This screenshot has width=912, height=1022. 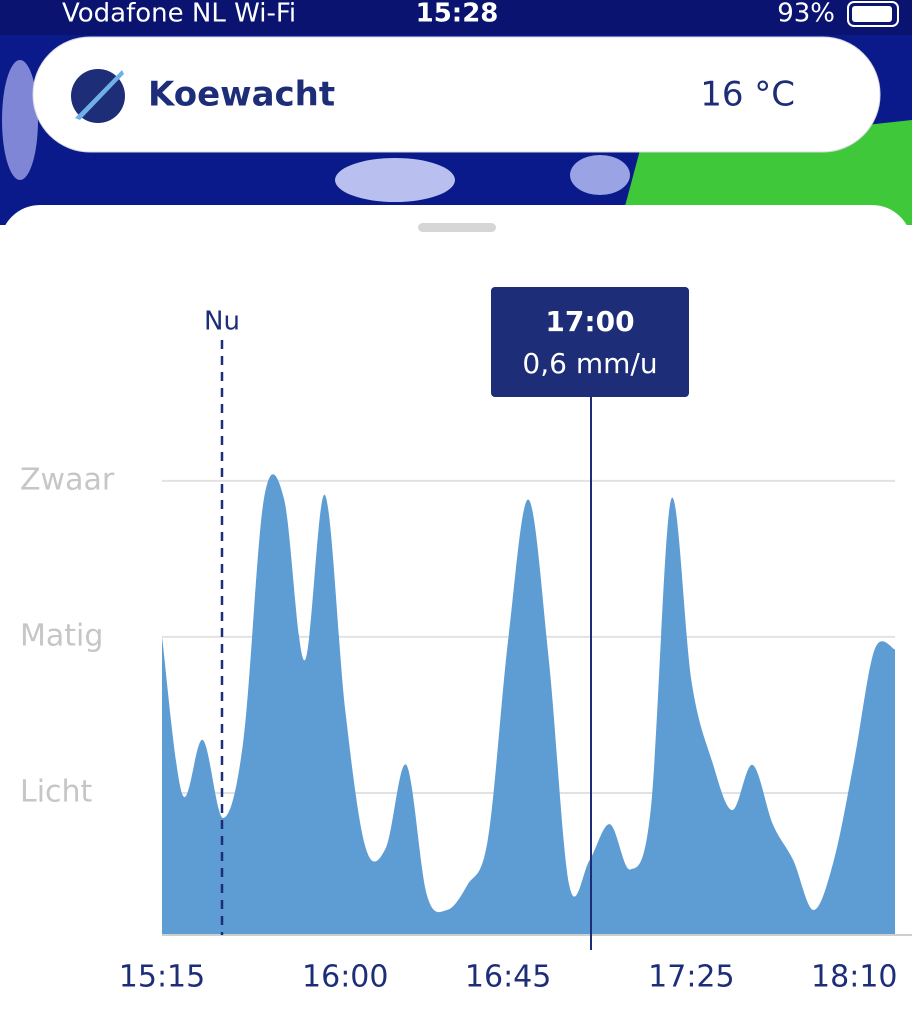 I want to click on tooltip, so click(x=590, y=342).